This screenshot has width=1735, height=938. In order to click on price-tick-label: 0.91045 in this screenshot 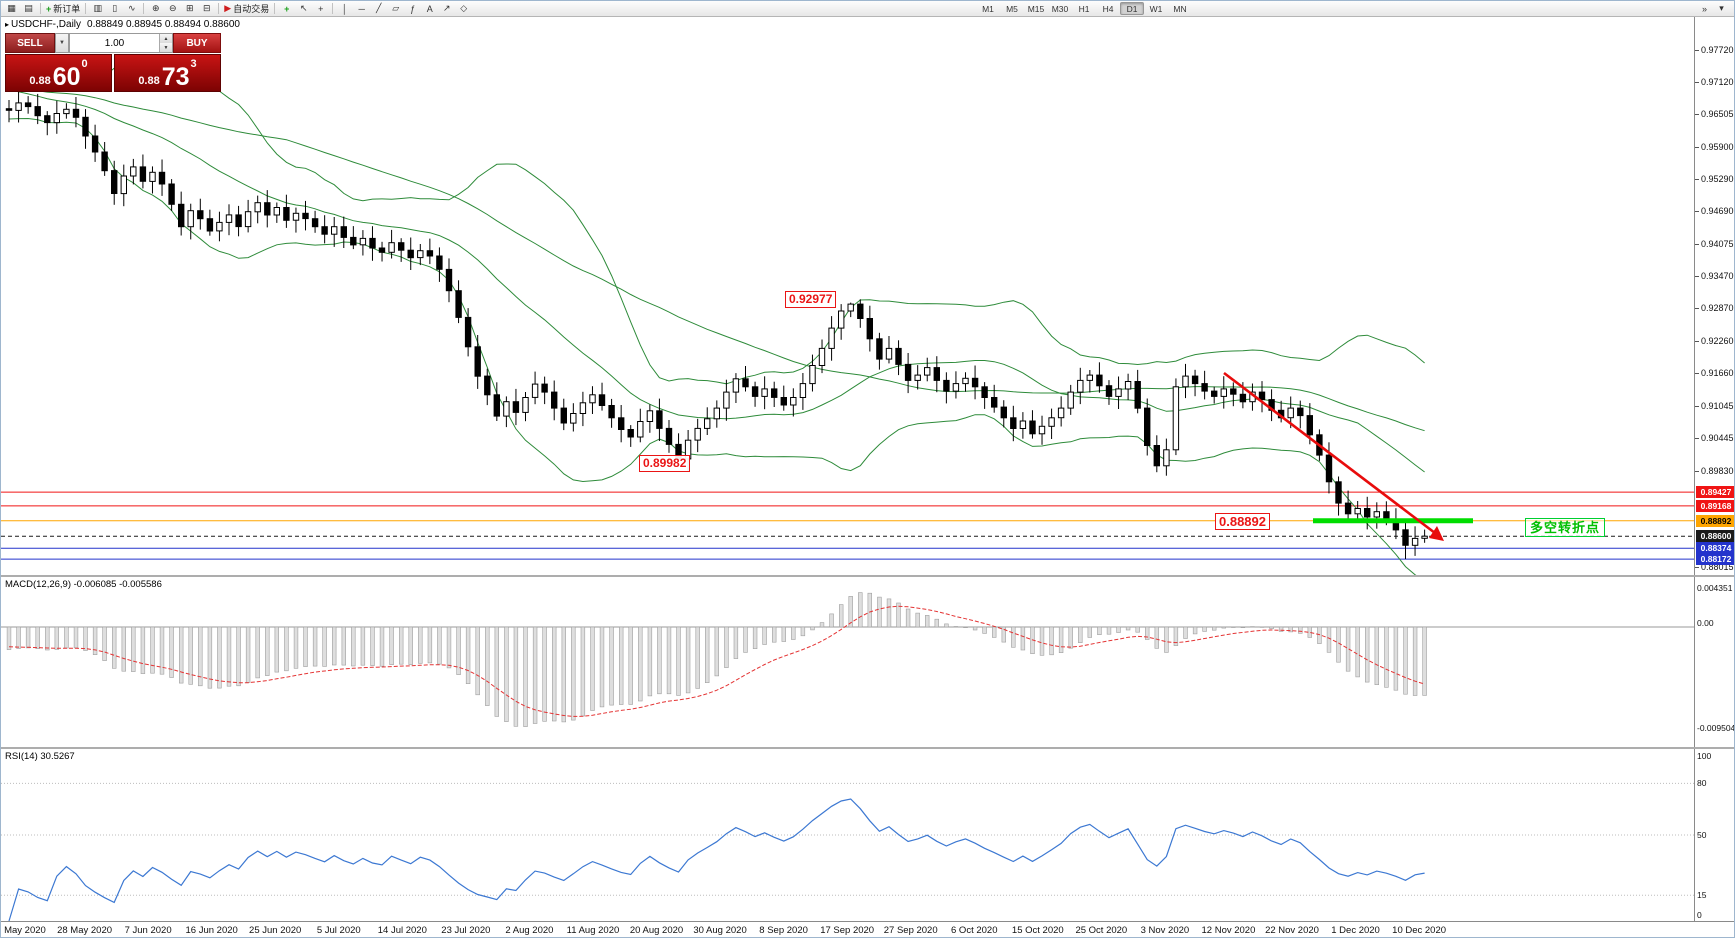, I will do `click(1717, 406)`.